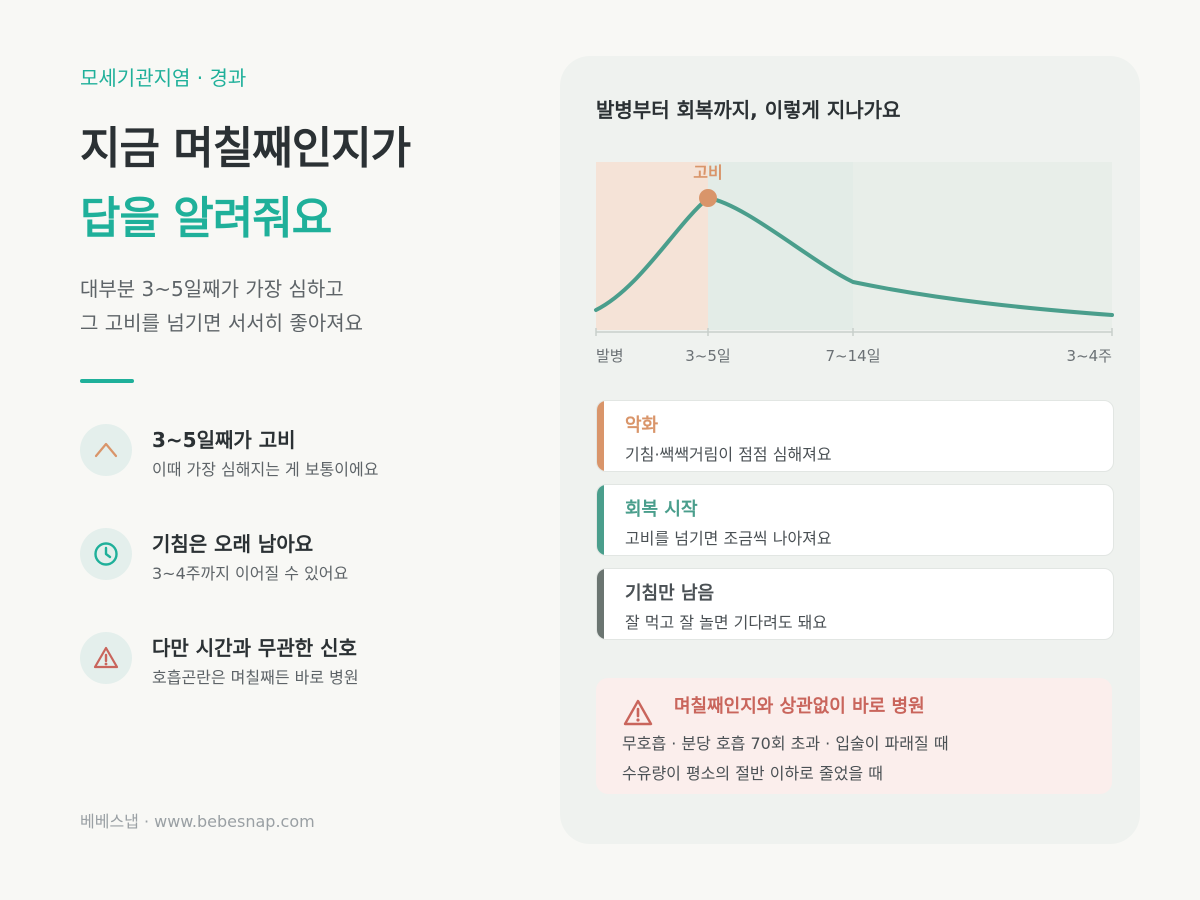  Describe the element at coordinates (300, 454) in the screenshot. I see `feature-item-peak: 3~5일째가 고비 이때 가장 심해지는 게 보통이에요` at that location.